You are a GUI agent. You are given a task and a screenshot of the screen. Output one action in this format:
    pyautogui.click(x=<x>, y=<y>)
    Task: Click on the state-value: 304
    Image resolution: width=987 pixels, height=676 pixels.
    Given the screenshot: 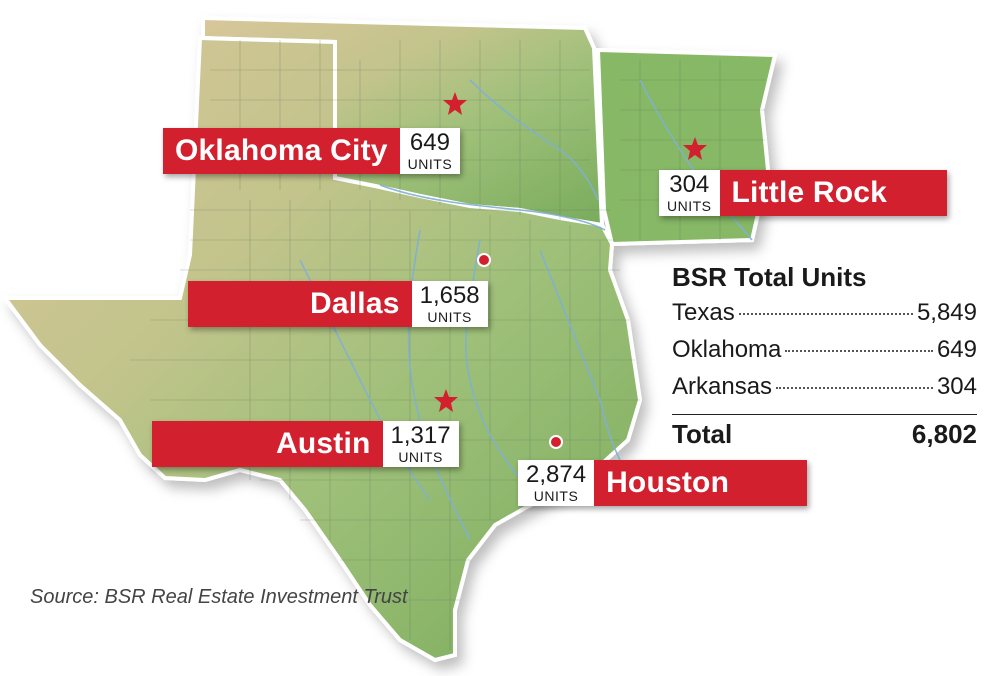 What is the action you would take?
    pyautogui.click(x=956, y=386)
    